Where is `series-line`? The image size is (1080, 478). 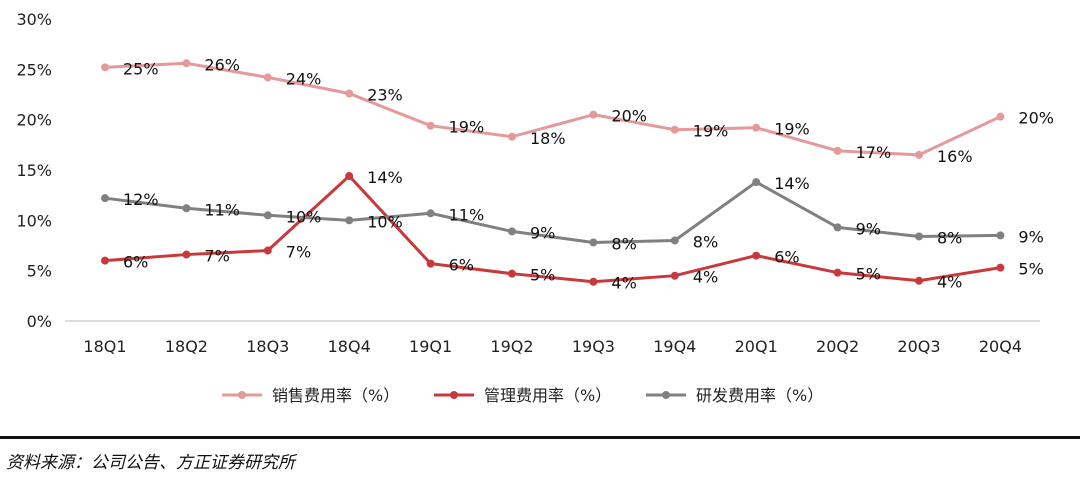 series-line is located at coordinates (552, 212).